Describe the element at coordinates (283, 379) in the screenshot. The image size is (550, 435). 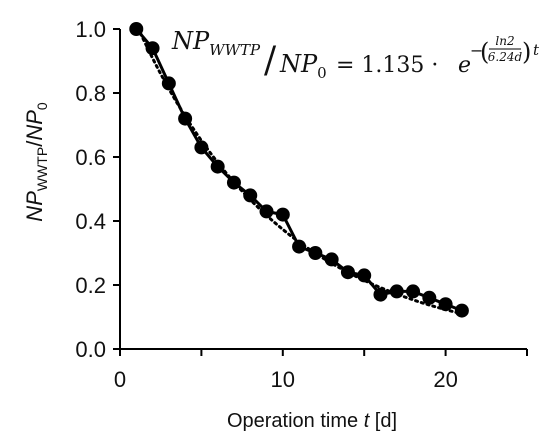
I see `x-tick-label: 10` at that location.